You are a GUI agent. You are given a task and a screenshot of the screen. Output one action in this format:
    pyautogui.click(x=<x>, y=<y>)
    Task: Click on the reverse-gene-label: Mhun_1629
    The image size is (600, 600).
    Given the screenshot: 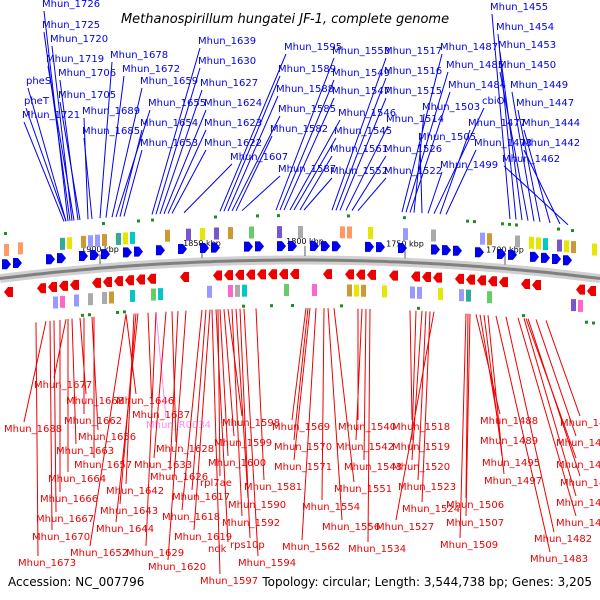 What is the action you would take?
    pyautogui.click(x=155, y=553)
    